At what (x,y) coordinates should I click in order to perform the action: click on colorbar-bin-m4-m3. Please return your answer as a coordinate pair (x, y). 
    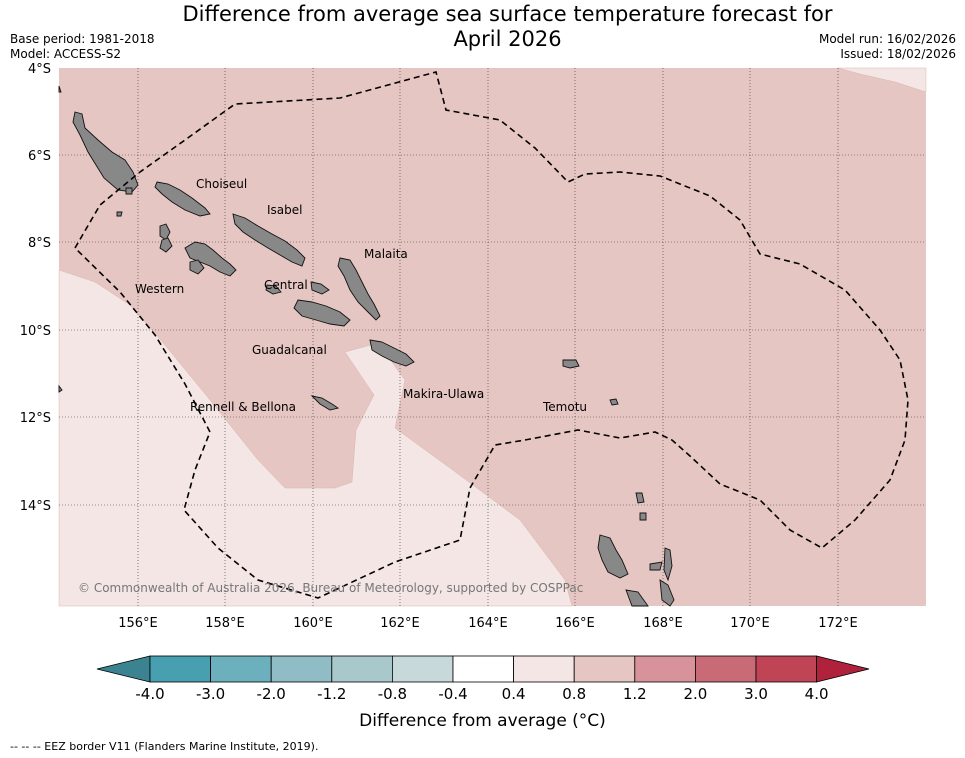
    Looking at the image, I should click on (180, 669).